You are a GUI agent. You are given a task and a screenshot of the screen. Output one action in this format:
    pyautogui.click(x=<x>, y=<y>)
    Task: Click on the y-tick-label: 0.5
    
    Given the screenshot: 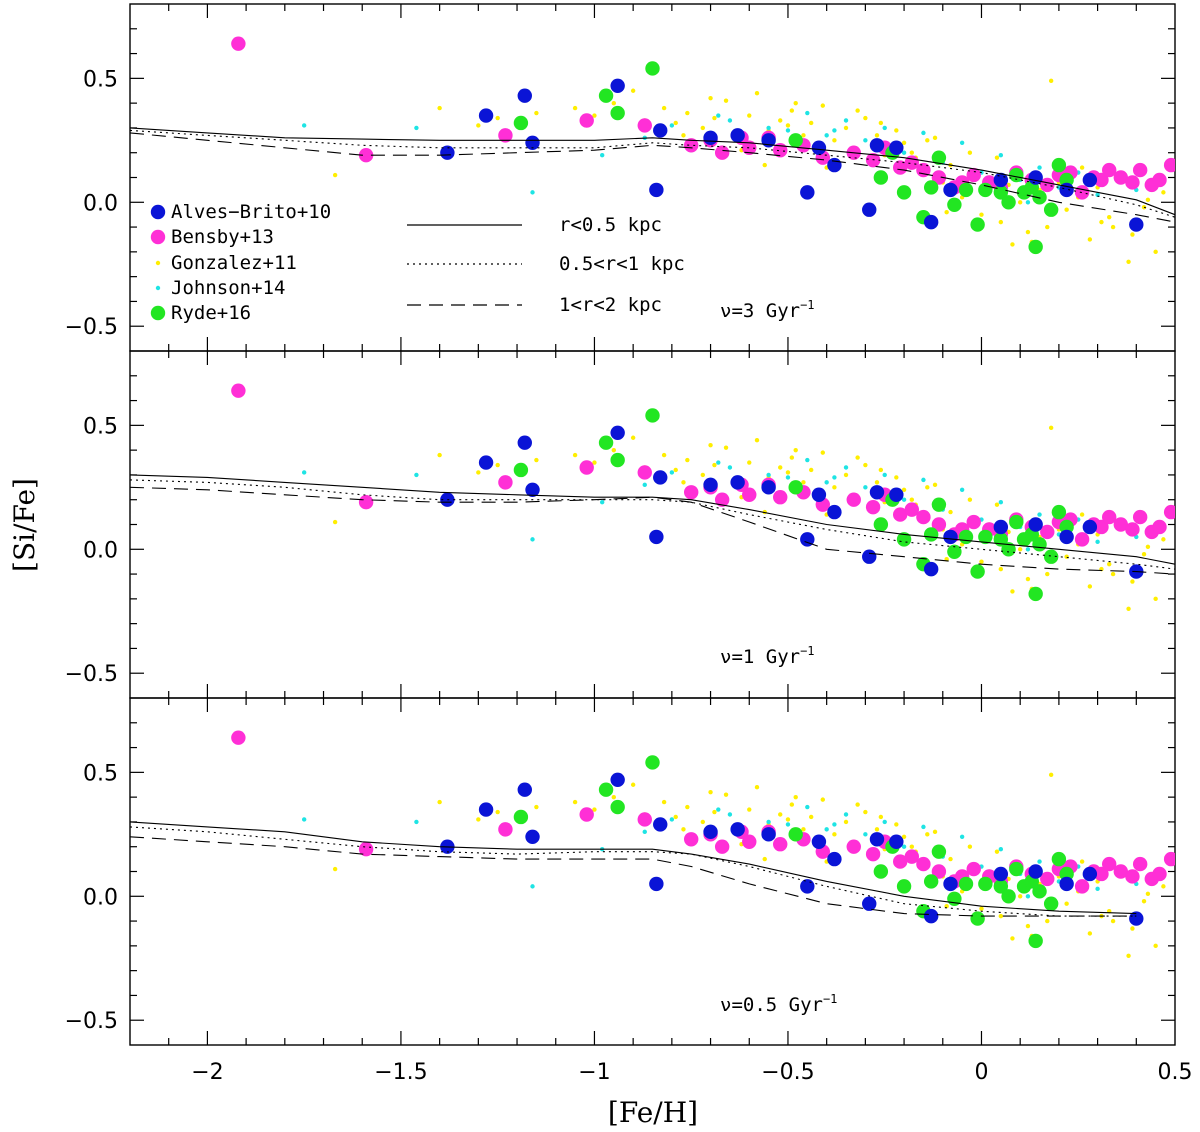 What is the action you would take?
    pyautogui.click(x=100, y=773)
    